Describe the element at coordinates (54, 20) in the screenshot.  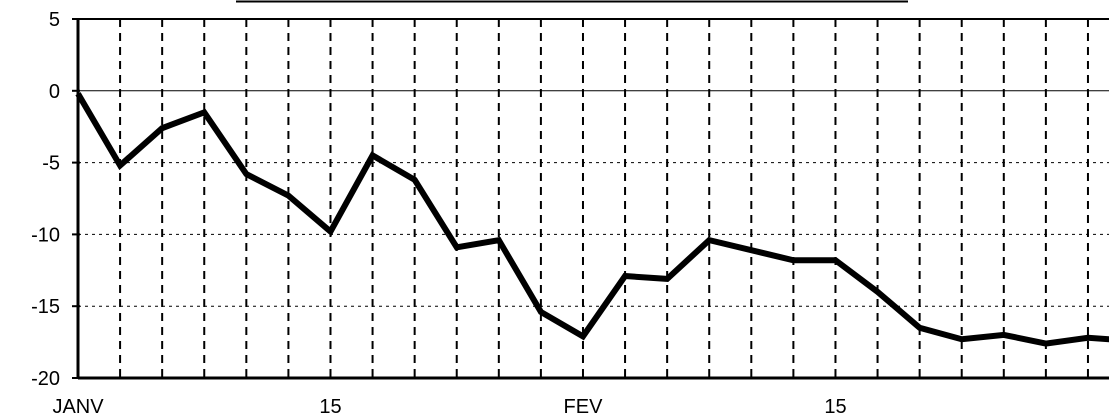
I see `y-tick-label: 5` at that location.